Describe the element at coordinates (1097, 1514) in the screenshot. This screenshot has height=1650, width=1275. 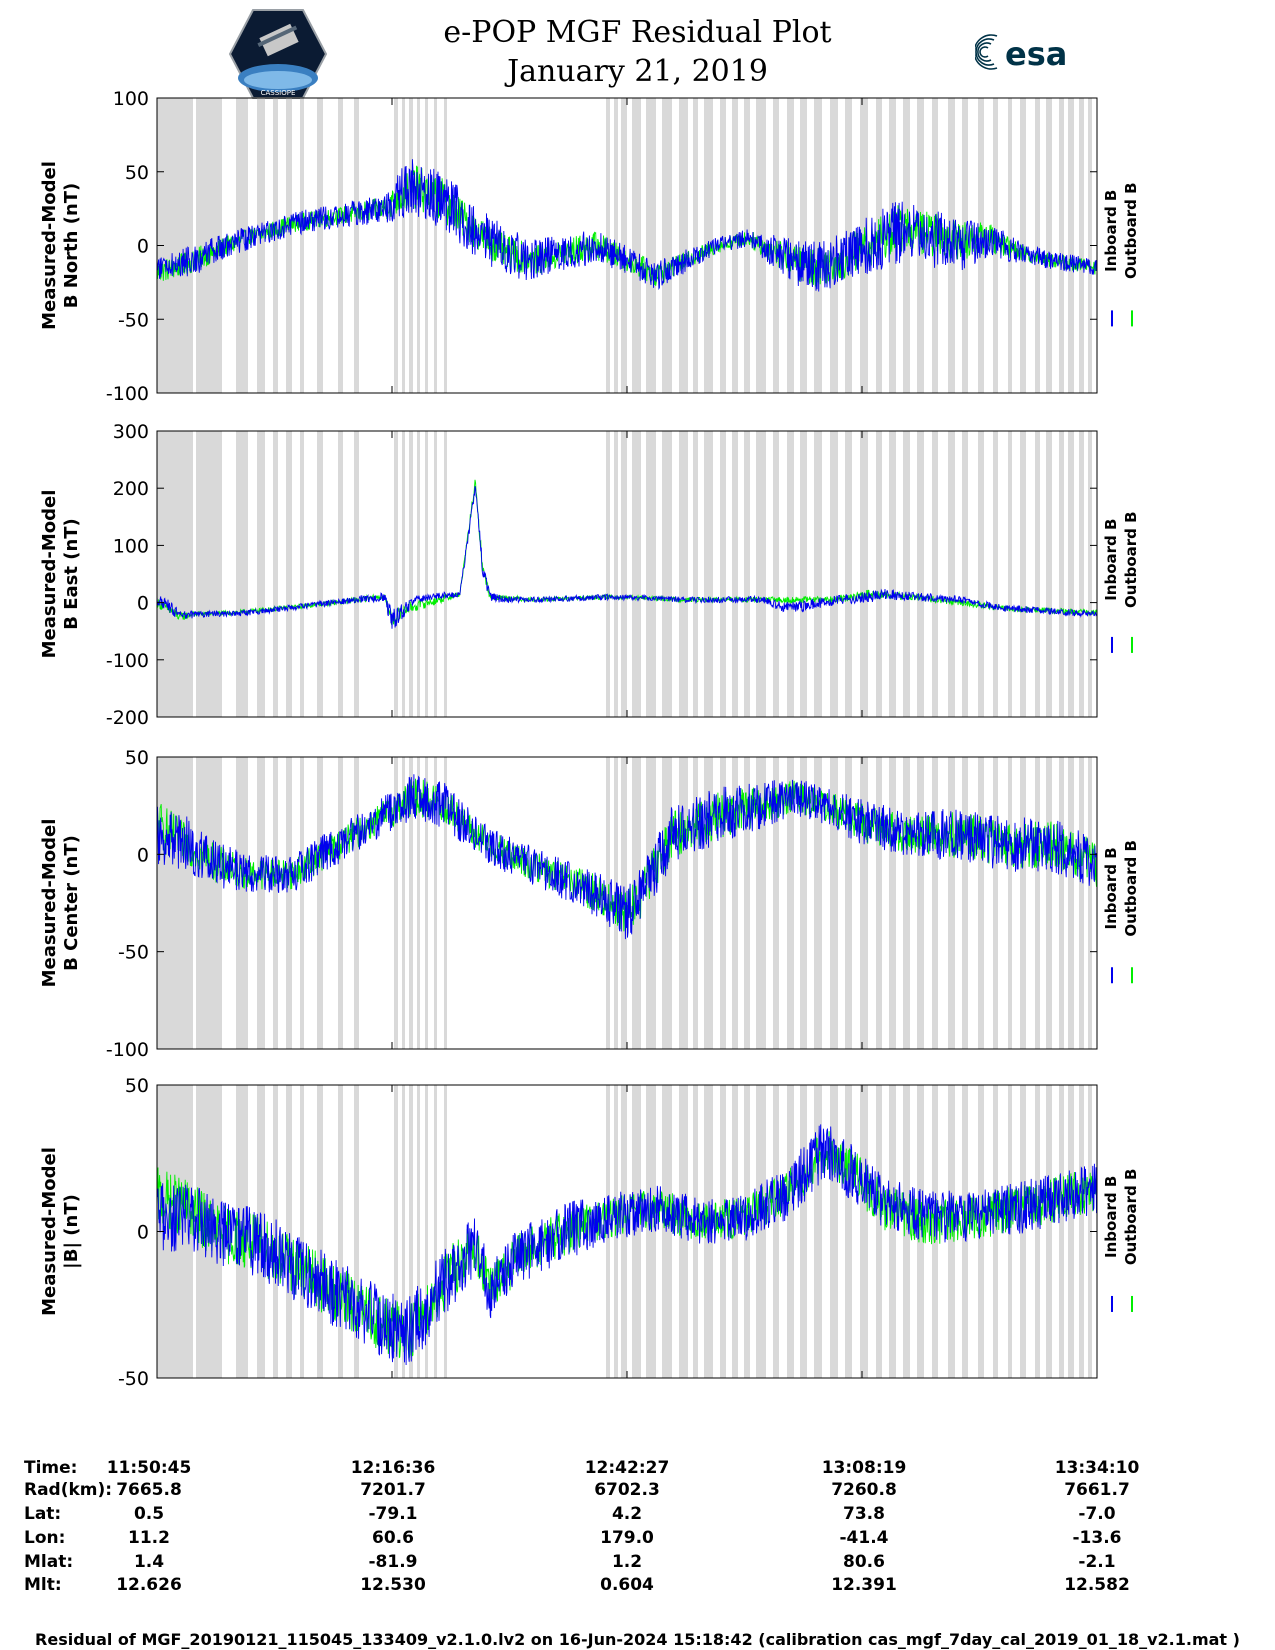
I see `info-cell: -7.0` at that location.